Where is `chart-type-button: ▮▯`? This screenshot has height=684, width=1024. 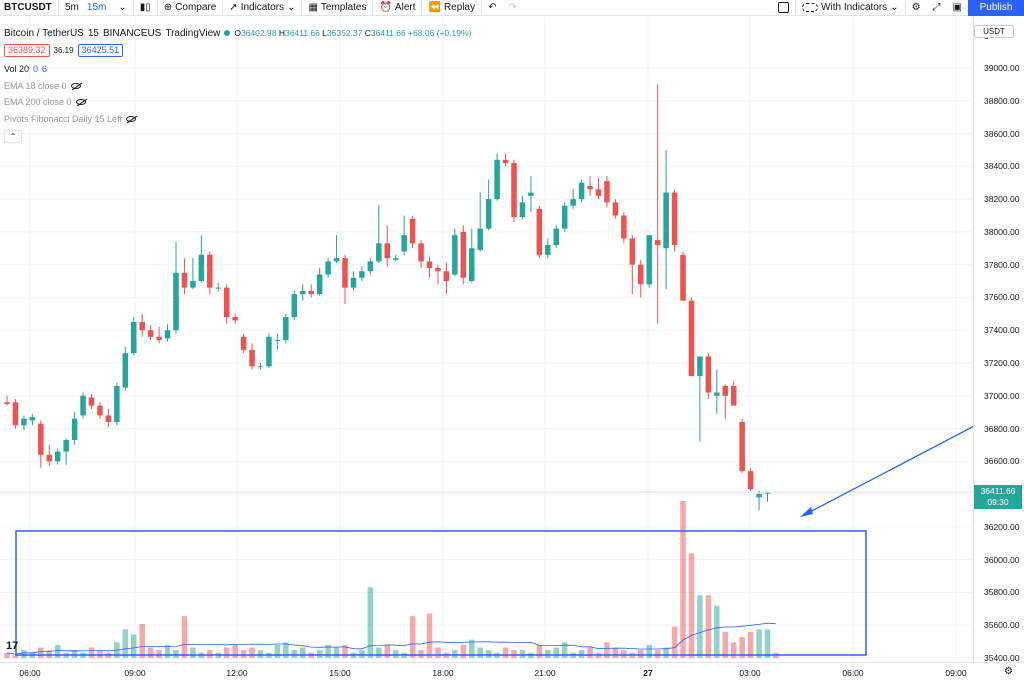
chart-type-button: ▮▯ is located at coordinates (145, 8).